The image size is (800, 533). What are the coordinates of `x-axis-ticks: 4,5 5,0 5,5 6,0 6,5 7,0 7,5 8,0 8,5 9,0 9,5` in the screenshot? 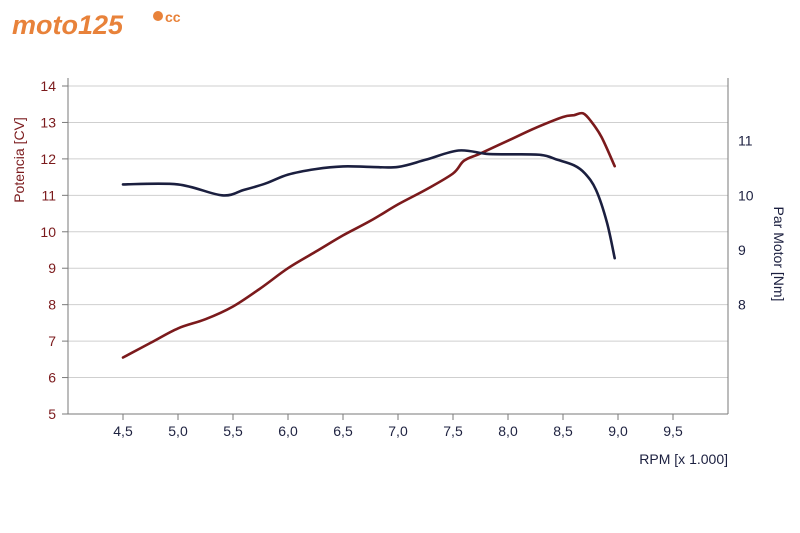 It's located at (398, 426).